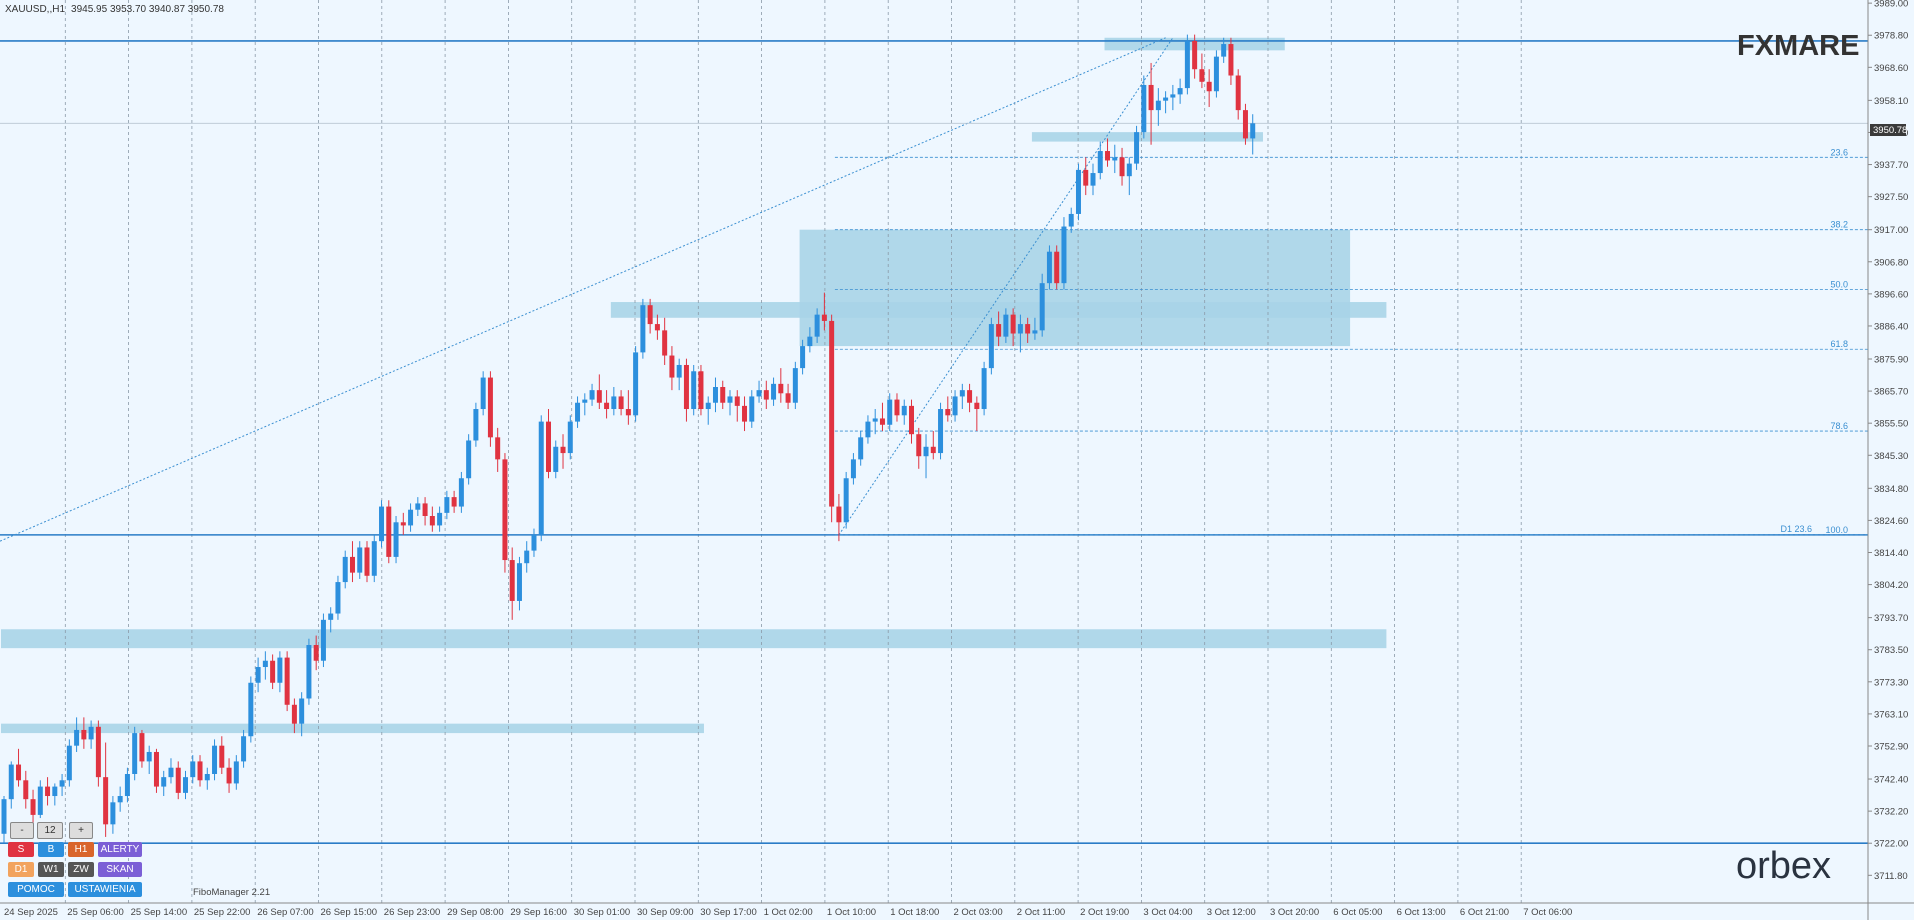 This screenshot has width=1914, height=920. I want to click on timeframe-h1-button: H1, so click(81, 849).